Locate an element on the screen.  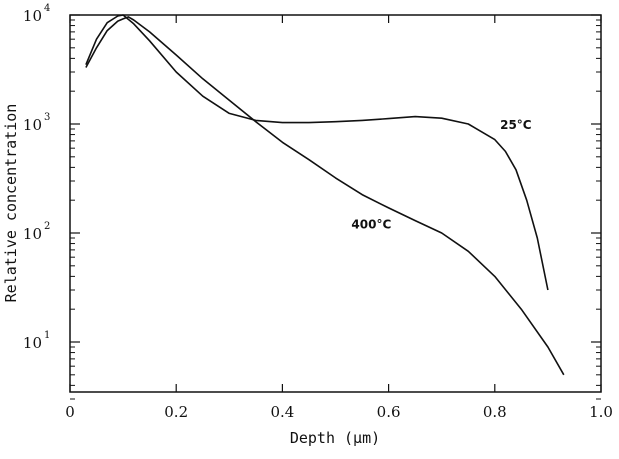
series-label-layer: 25°C 400°C is located at coordinates (441, 175).